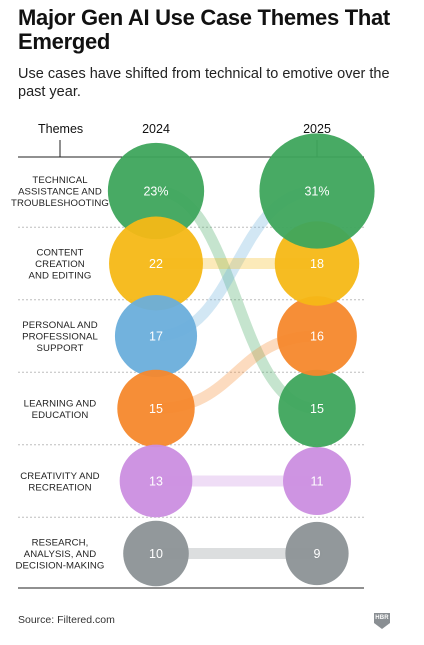 The height and width of the screenshot is (645, 424). I want to click on theme-label: PERSONAL AND PROFESSIONAL SUPPORT, so click(60, 337).